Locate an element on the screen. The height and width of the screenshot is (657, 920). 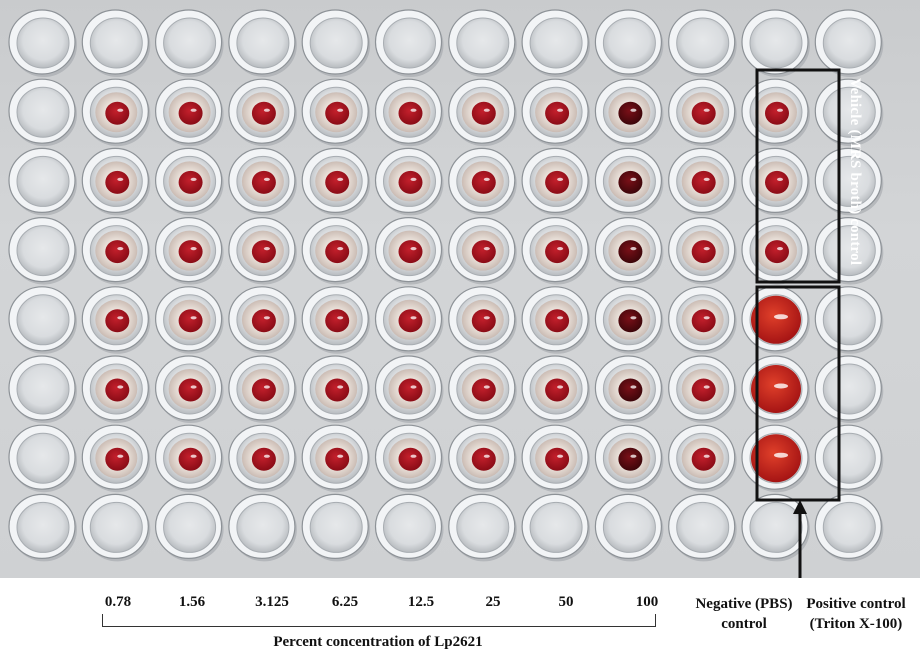
well-r1-c7 is located at coordinates (482, 43).